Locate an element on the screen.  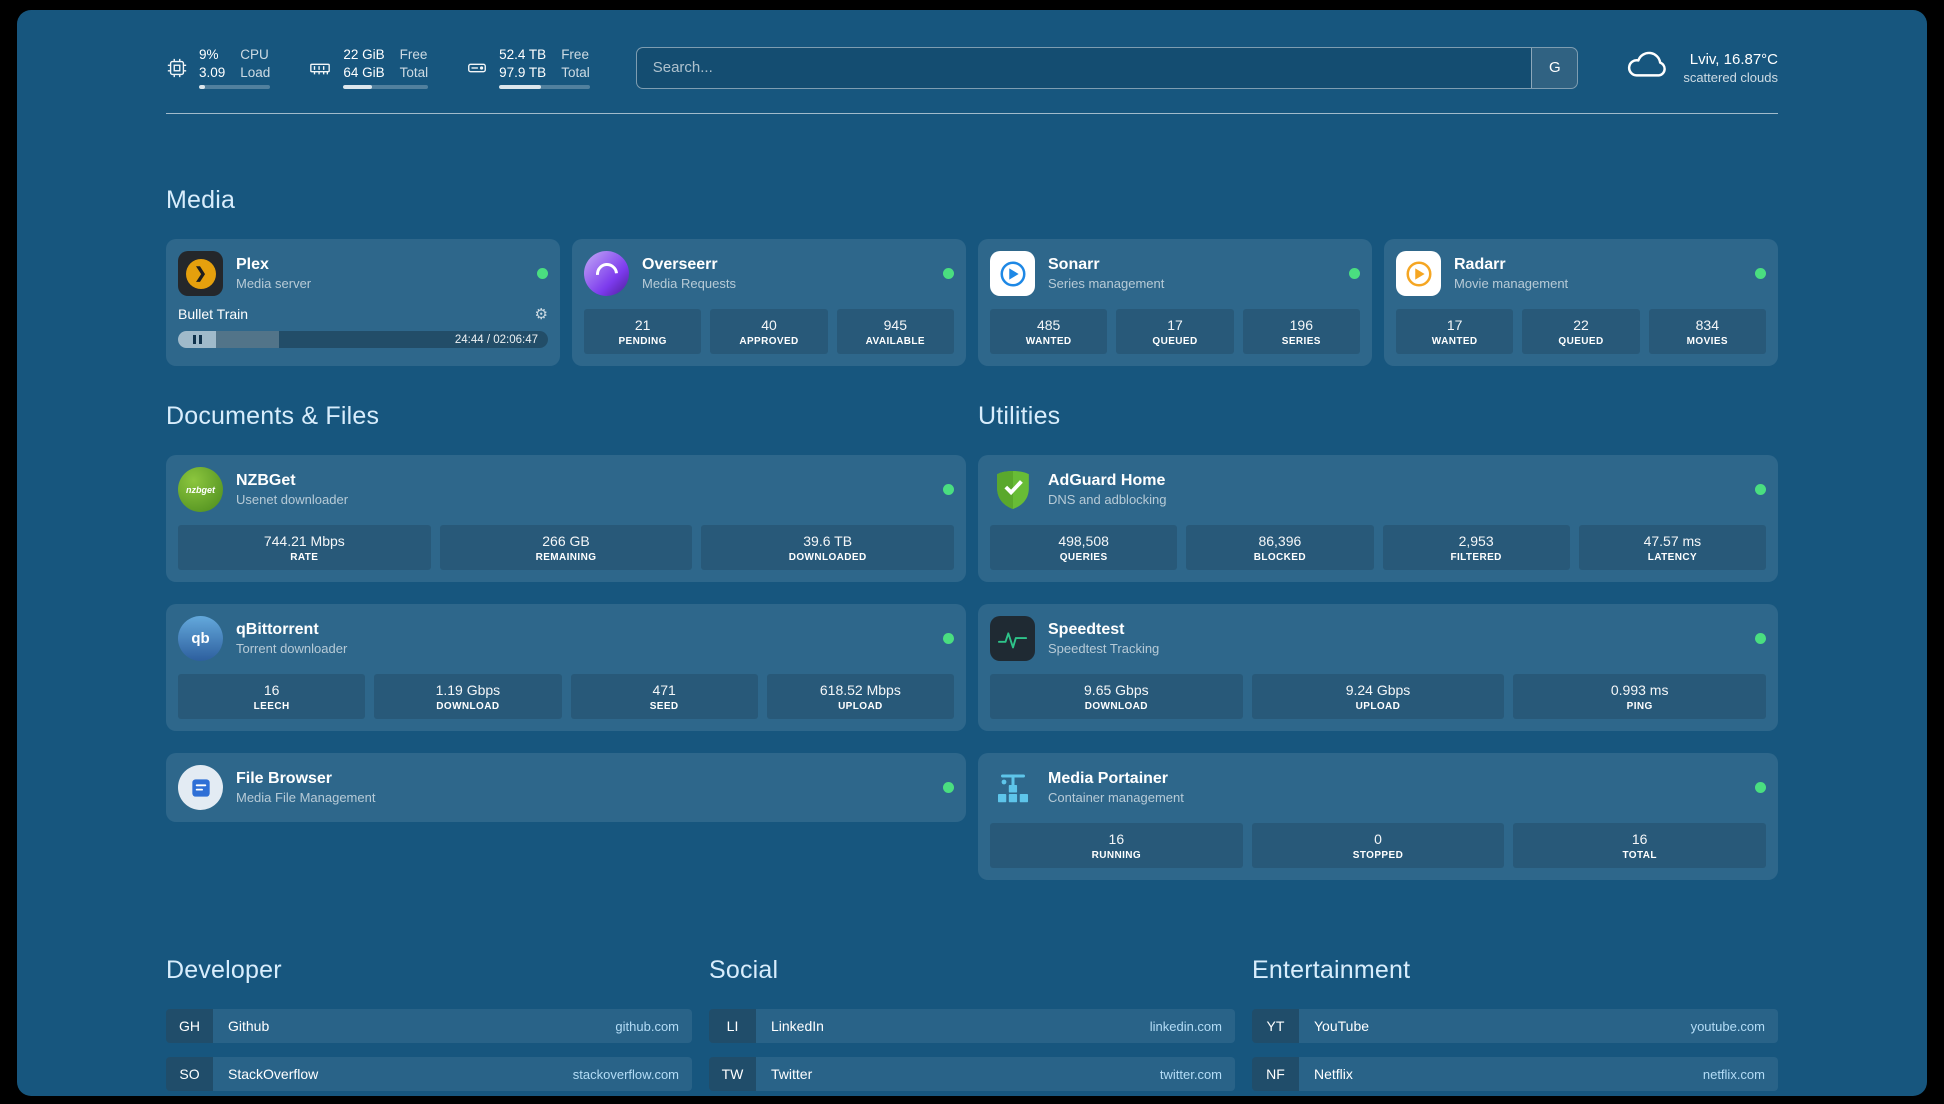
playback-time: 24:44 / 02:06:47 is located at coordinates (496, 339).